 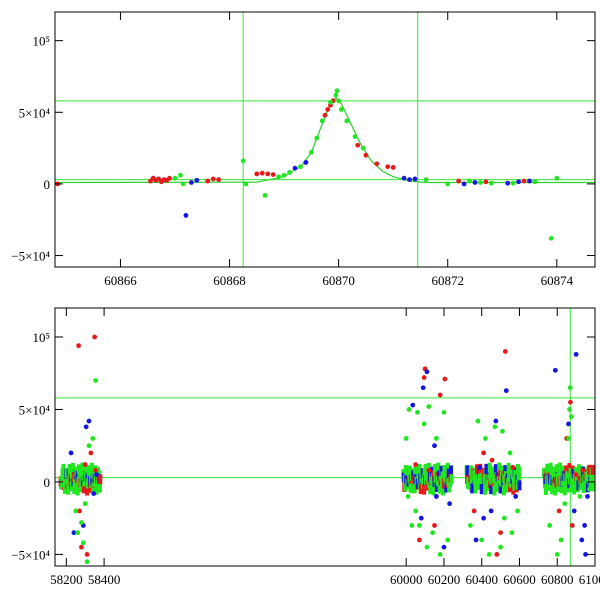 I want to click on x-tick-label: 58400, so click(x=104, y=579).